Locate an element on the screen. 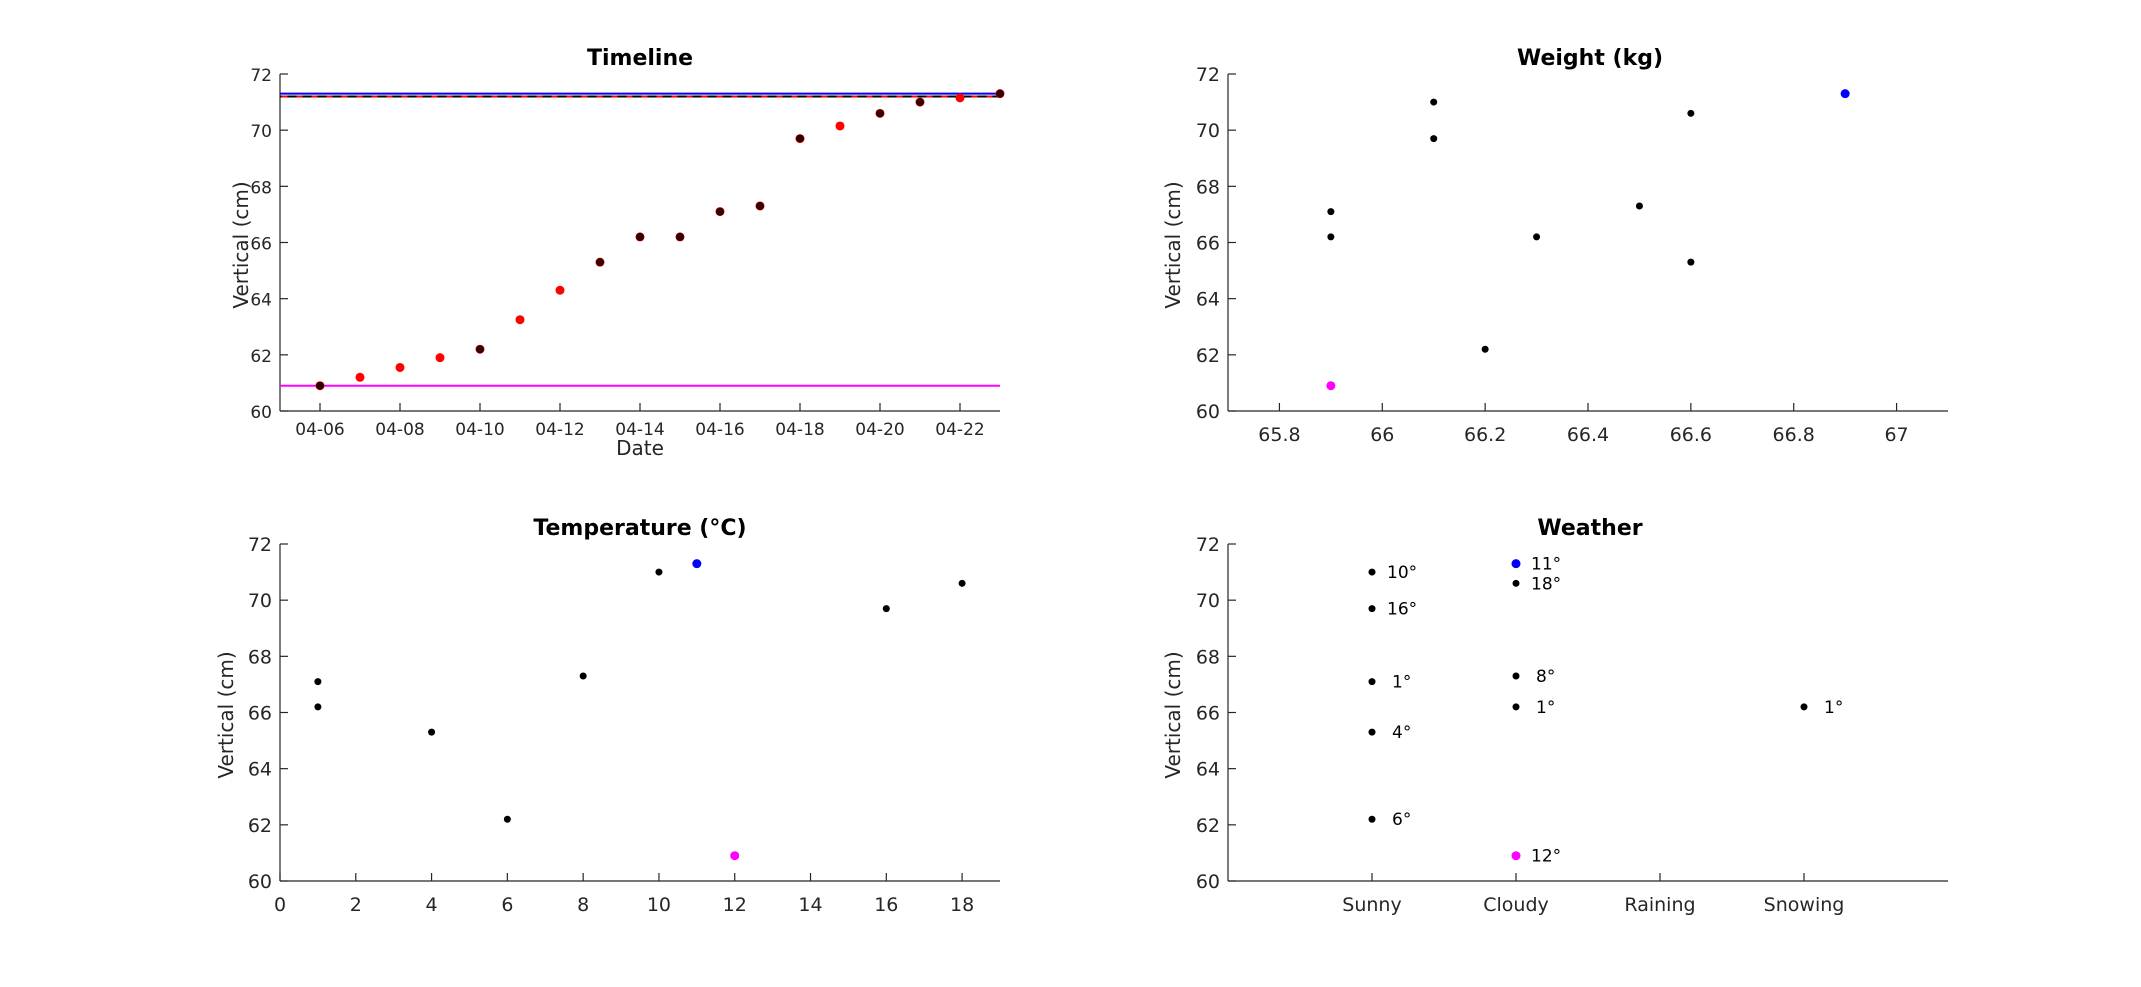 This screenshot has width=2141, height=987. temperature-x-tick-label: 18 is located at coordinates (962, 905).